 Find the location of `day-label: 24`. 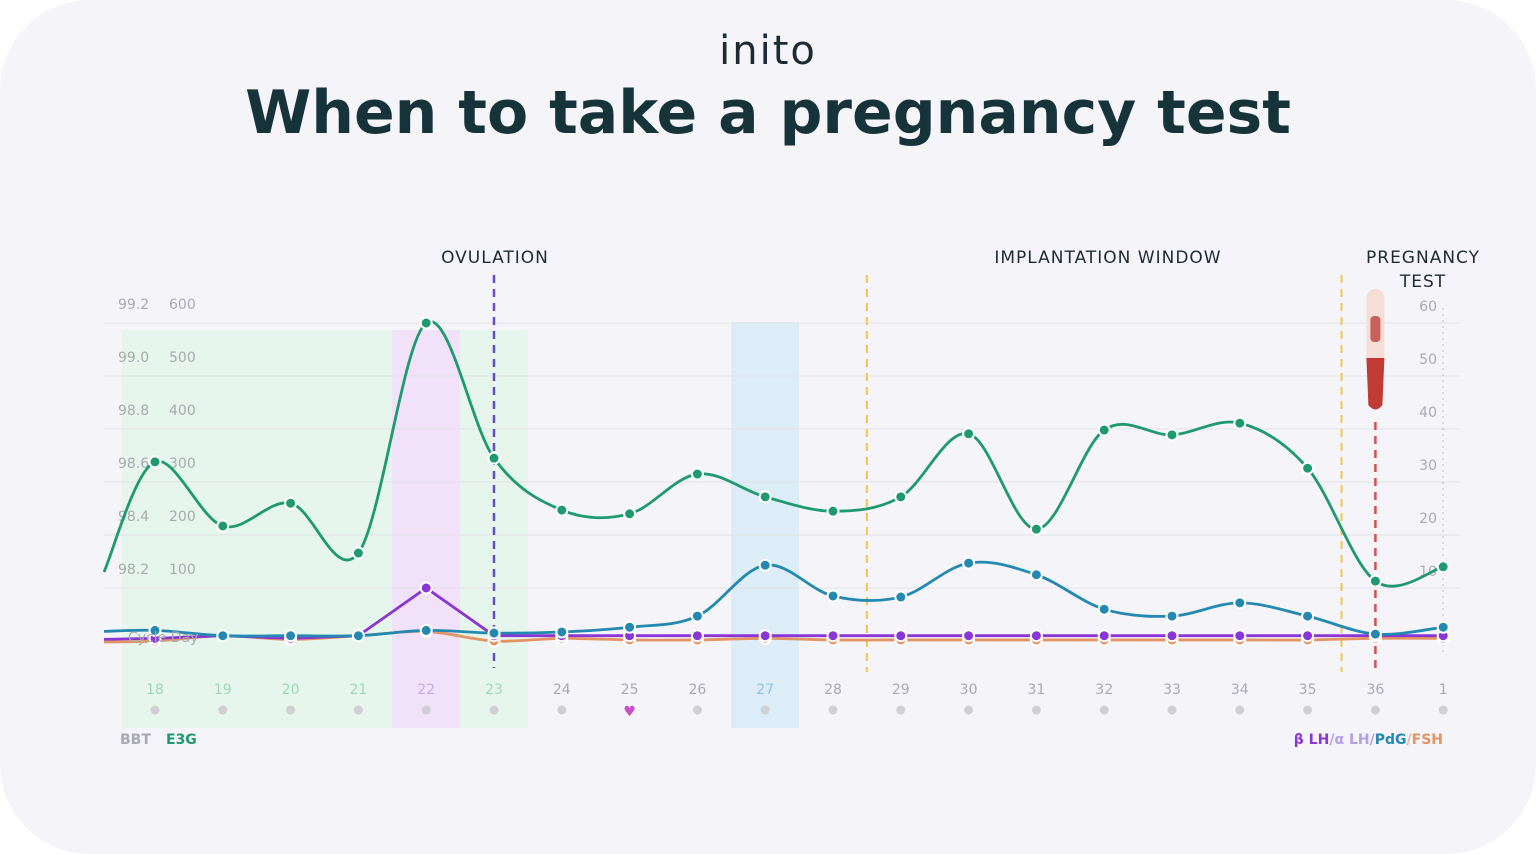

day-label: 24 is located at coordinates (562, 690).